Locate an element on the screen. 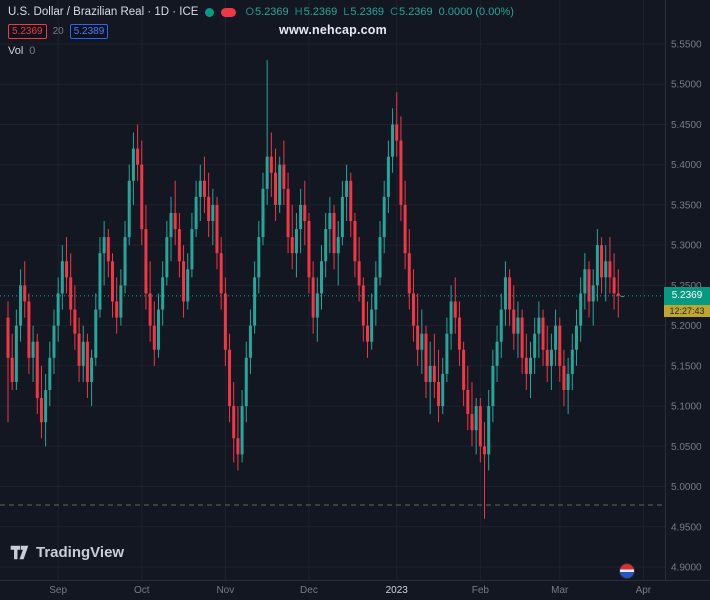  volume-legend: Vol 0 is located at coordinates (261, 51).